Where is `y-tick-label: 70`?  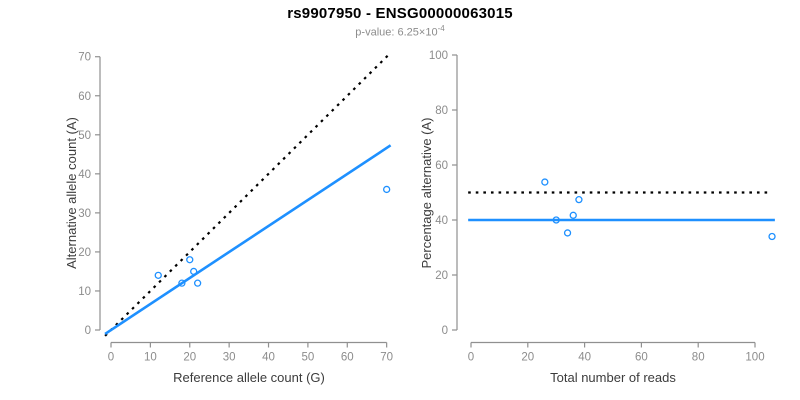 y-tick-label: 70 is located at coordinates (84, 58).